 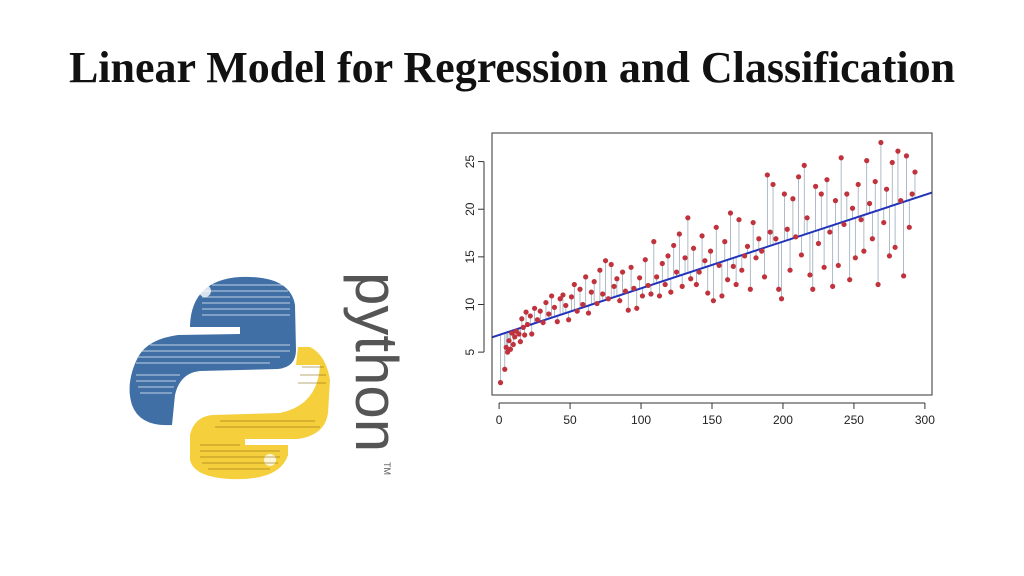 I want to click on python-wordmark: python, so click(x=378, y=367).